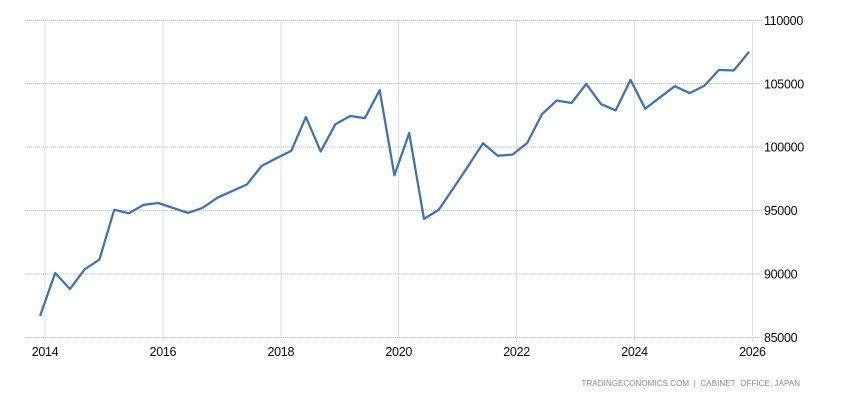 The width and height of the screenshot is (850, 400). Describe the element at coordinates (781, 275) in the screenshot. I see `svg-text: 90000` at that location.